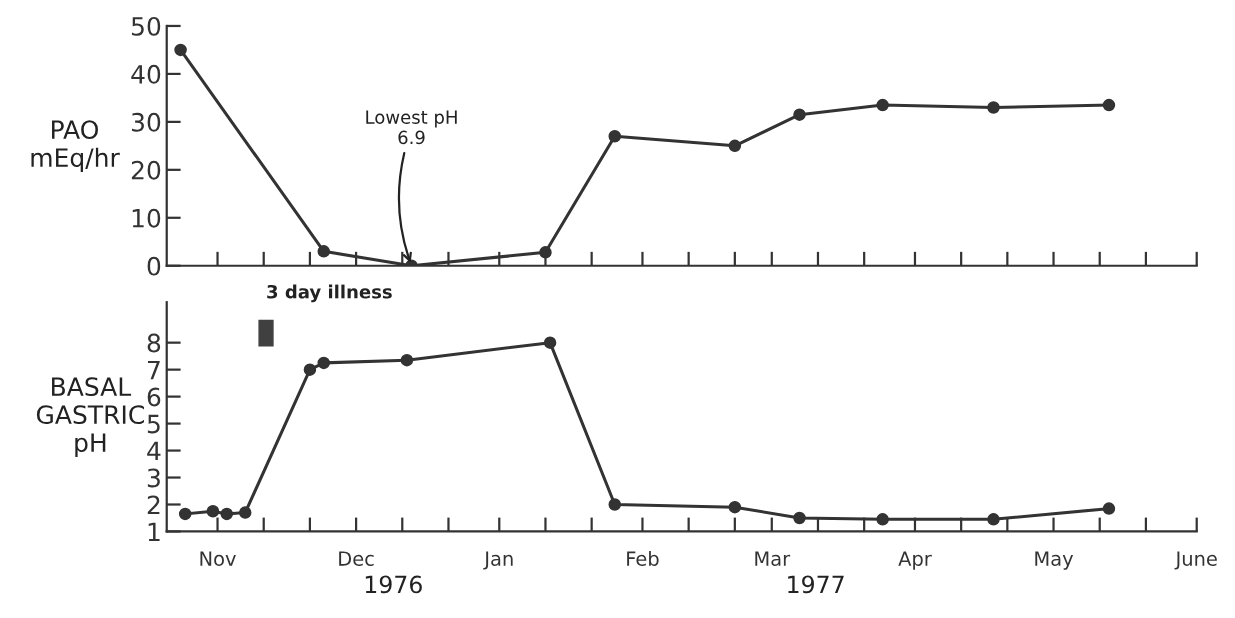 This screenshot has width=1235, height=618. I want to click on band-label: 3 day illness, so click(329, 293).